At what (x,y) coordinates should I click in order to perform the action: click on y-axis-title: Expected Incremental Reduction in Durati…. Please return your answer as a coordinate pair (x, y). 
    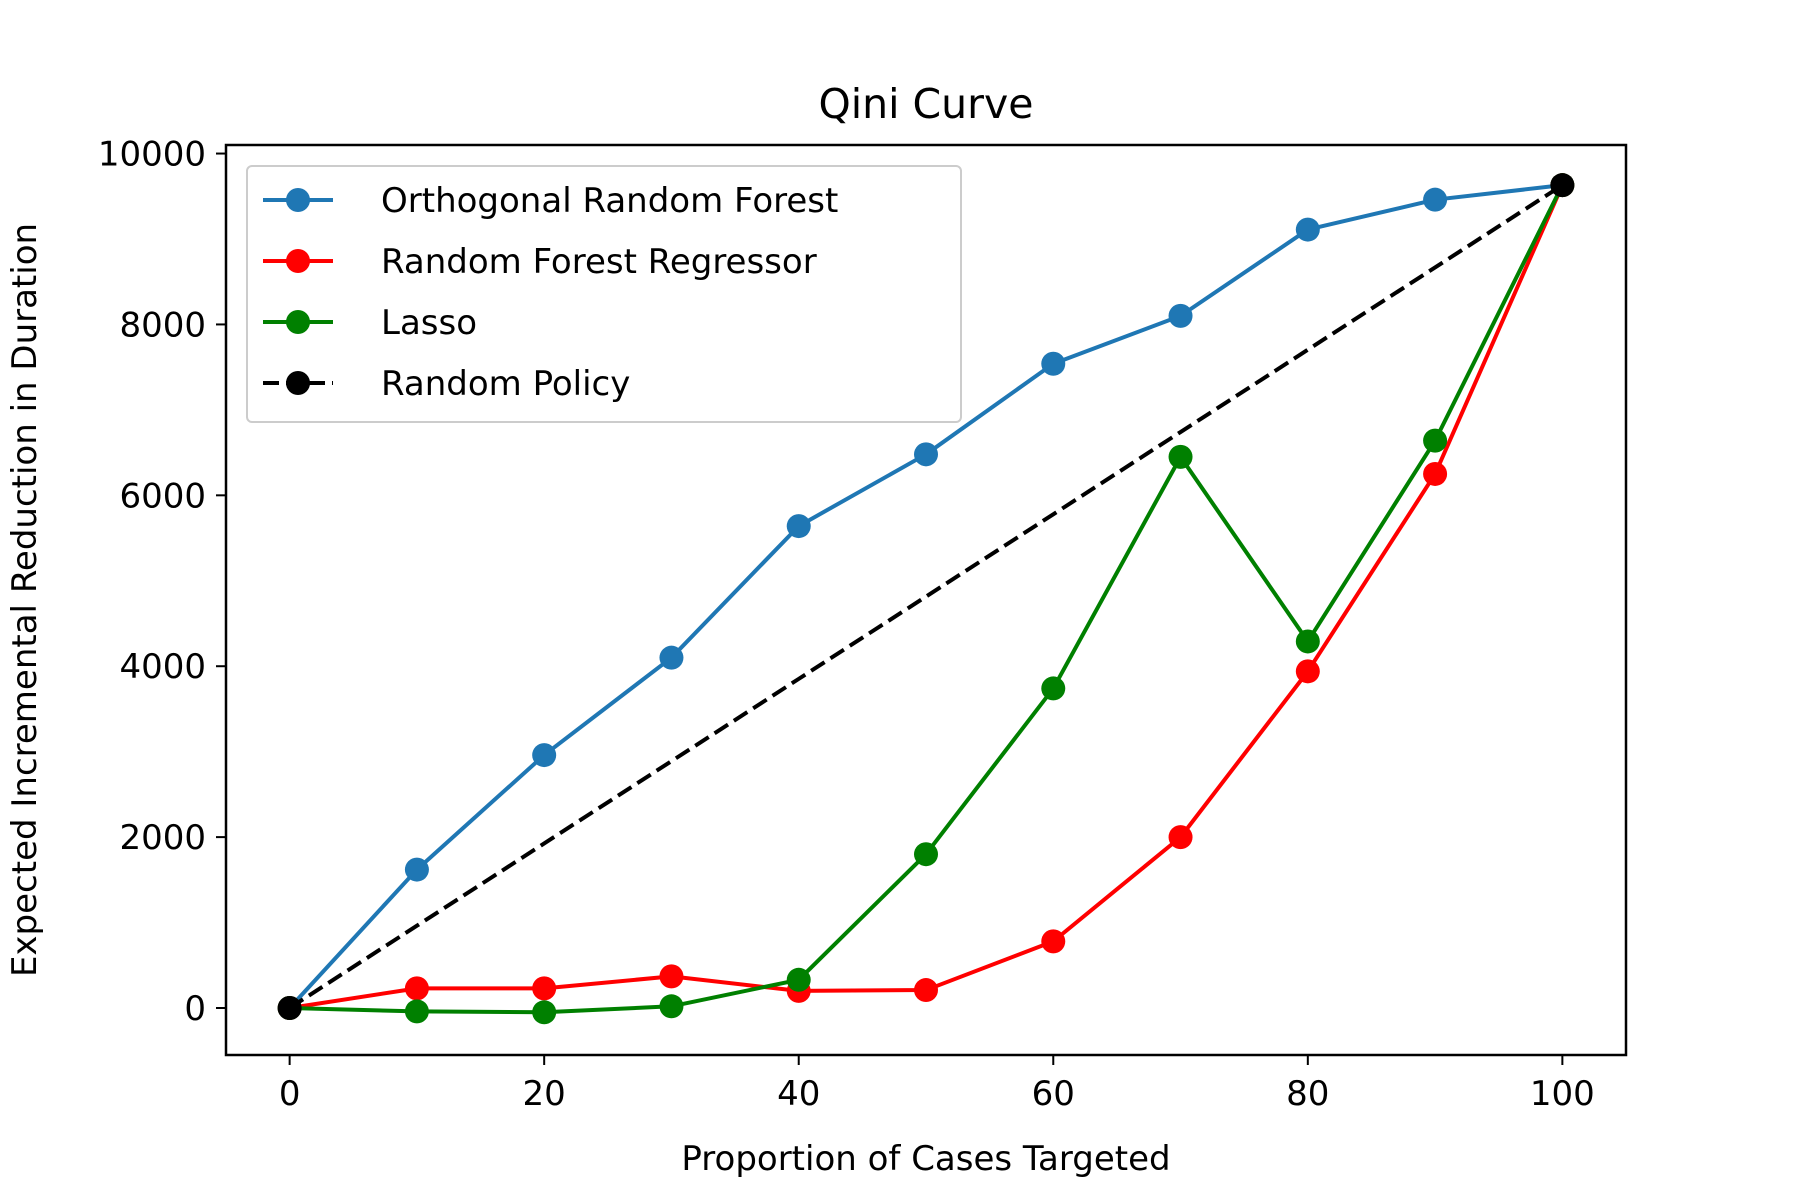
    Looking at the image, I should click on (25, 600).